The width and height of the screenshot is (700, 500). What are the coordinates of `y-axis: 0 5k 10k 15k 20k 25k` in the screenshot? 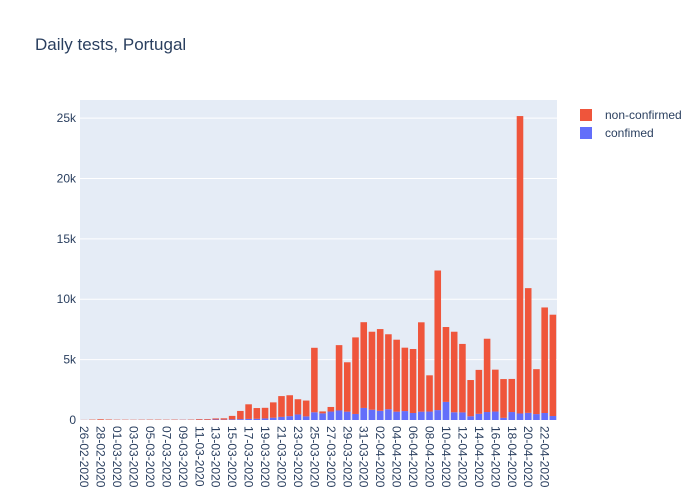 It's located at (67, 269).